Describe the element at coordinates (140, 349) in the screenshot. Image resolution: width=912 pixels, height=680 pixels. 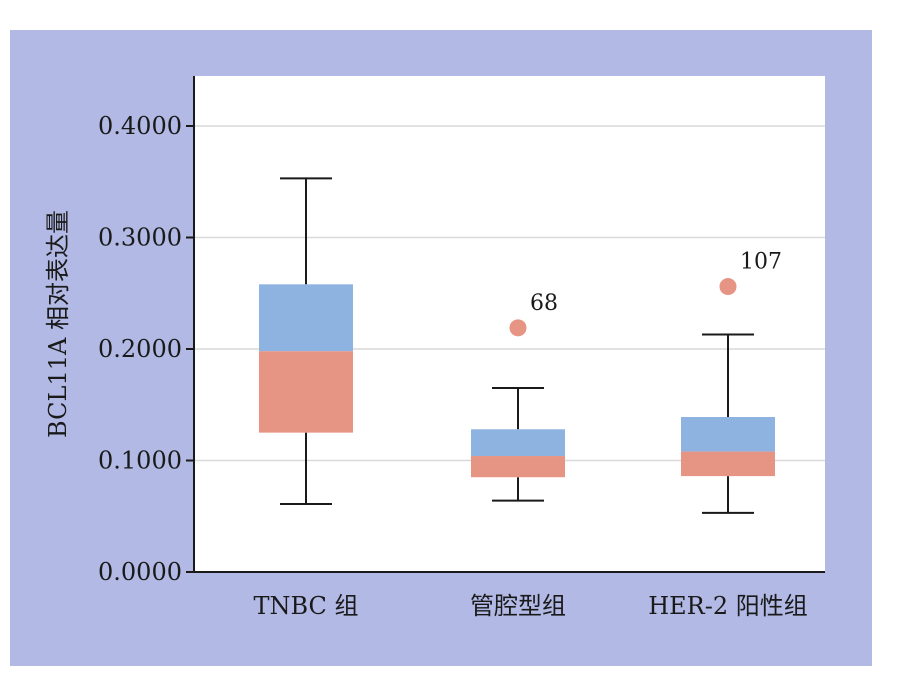
I see `y-tick-label: 0.2000` at that location.